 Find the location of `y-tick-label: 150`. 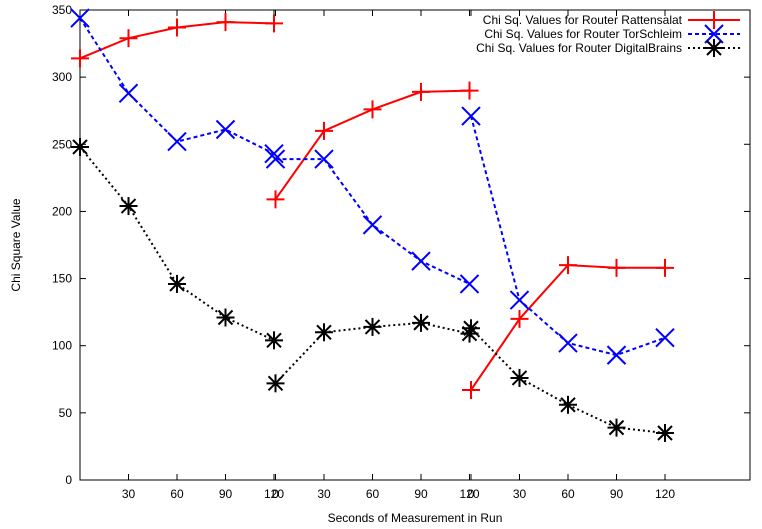

y-tick-label: 150 is located at coordinates (62, 279).